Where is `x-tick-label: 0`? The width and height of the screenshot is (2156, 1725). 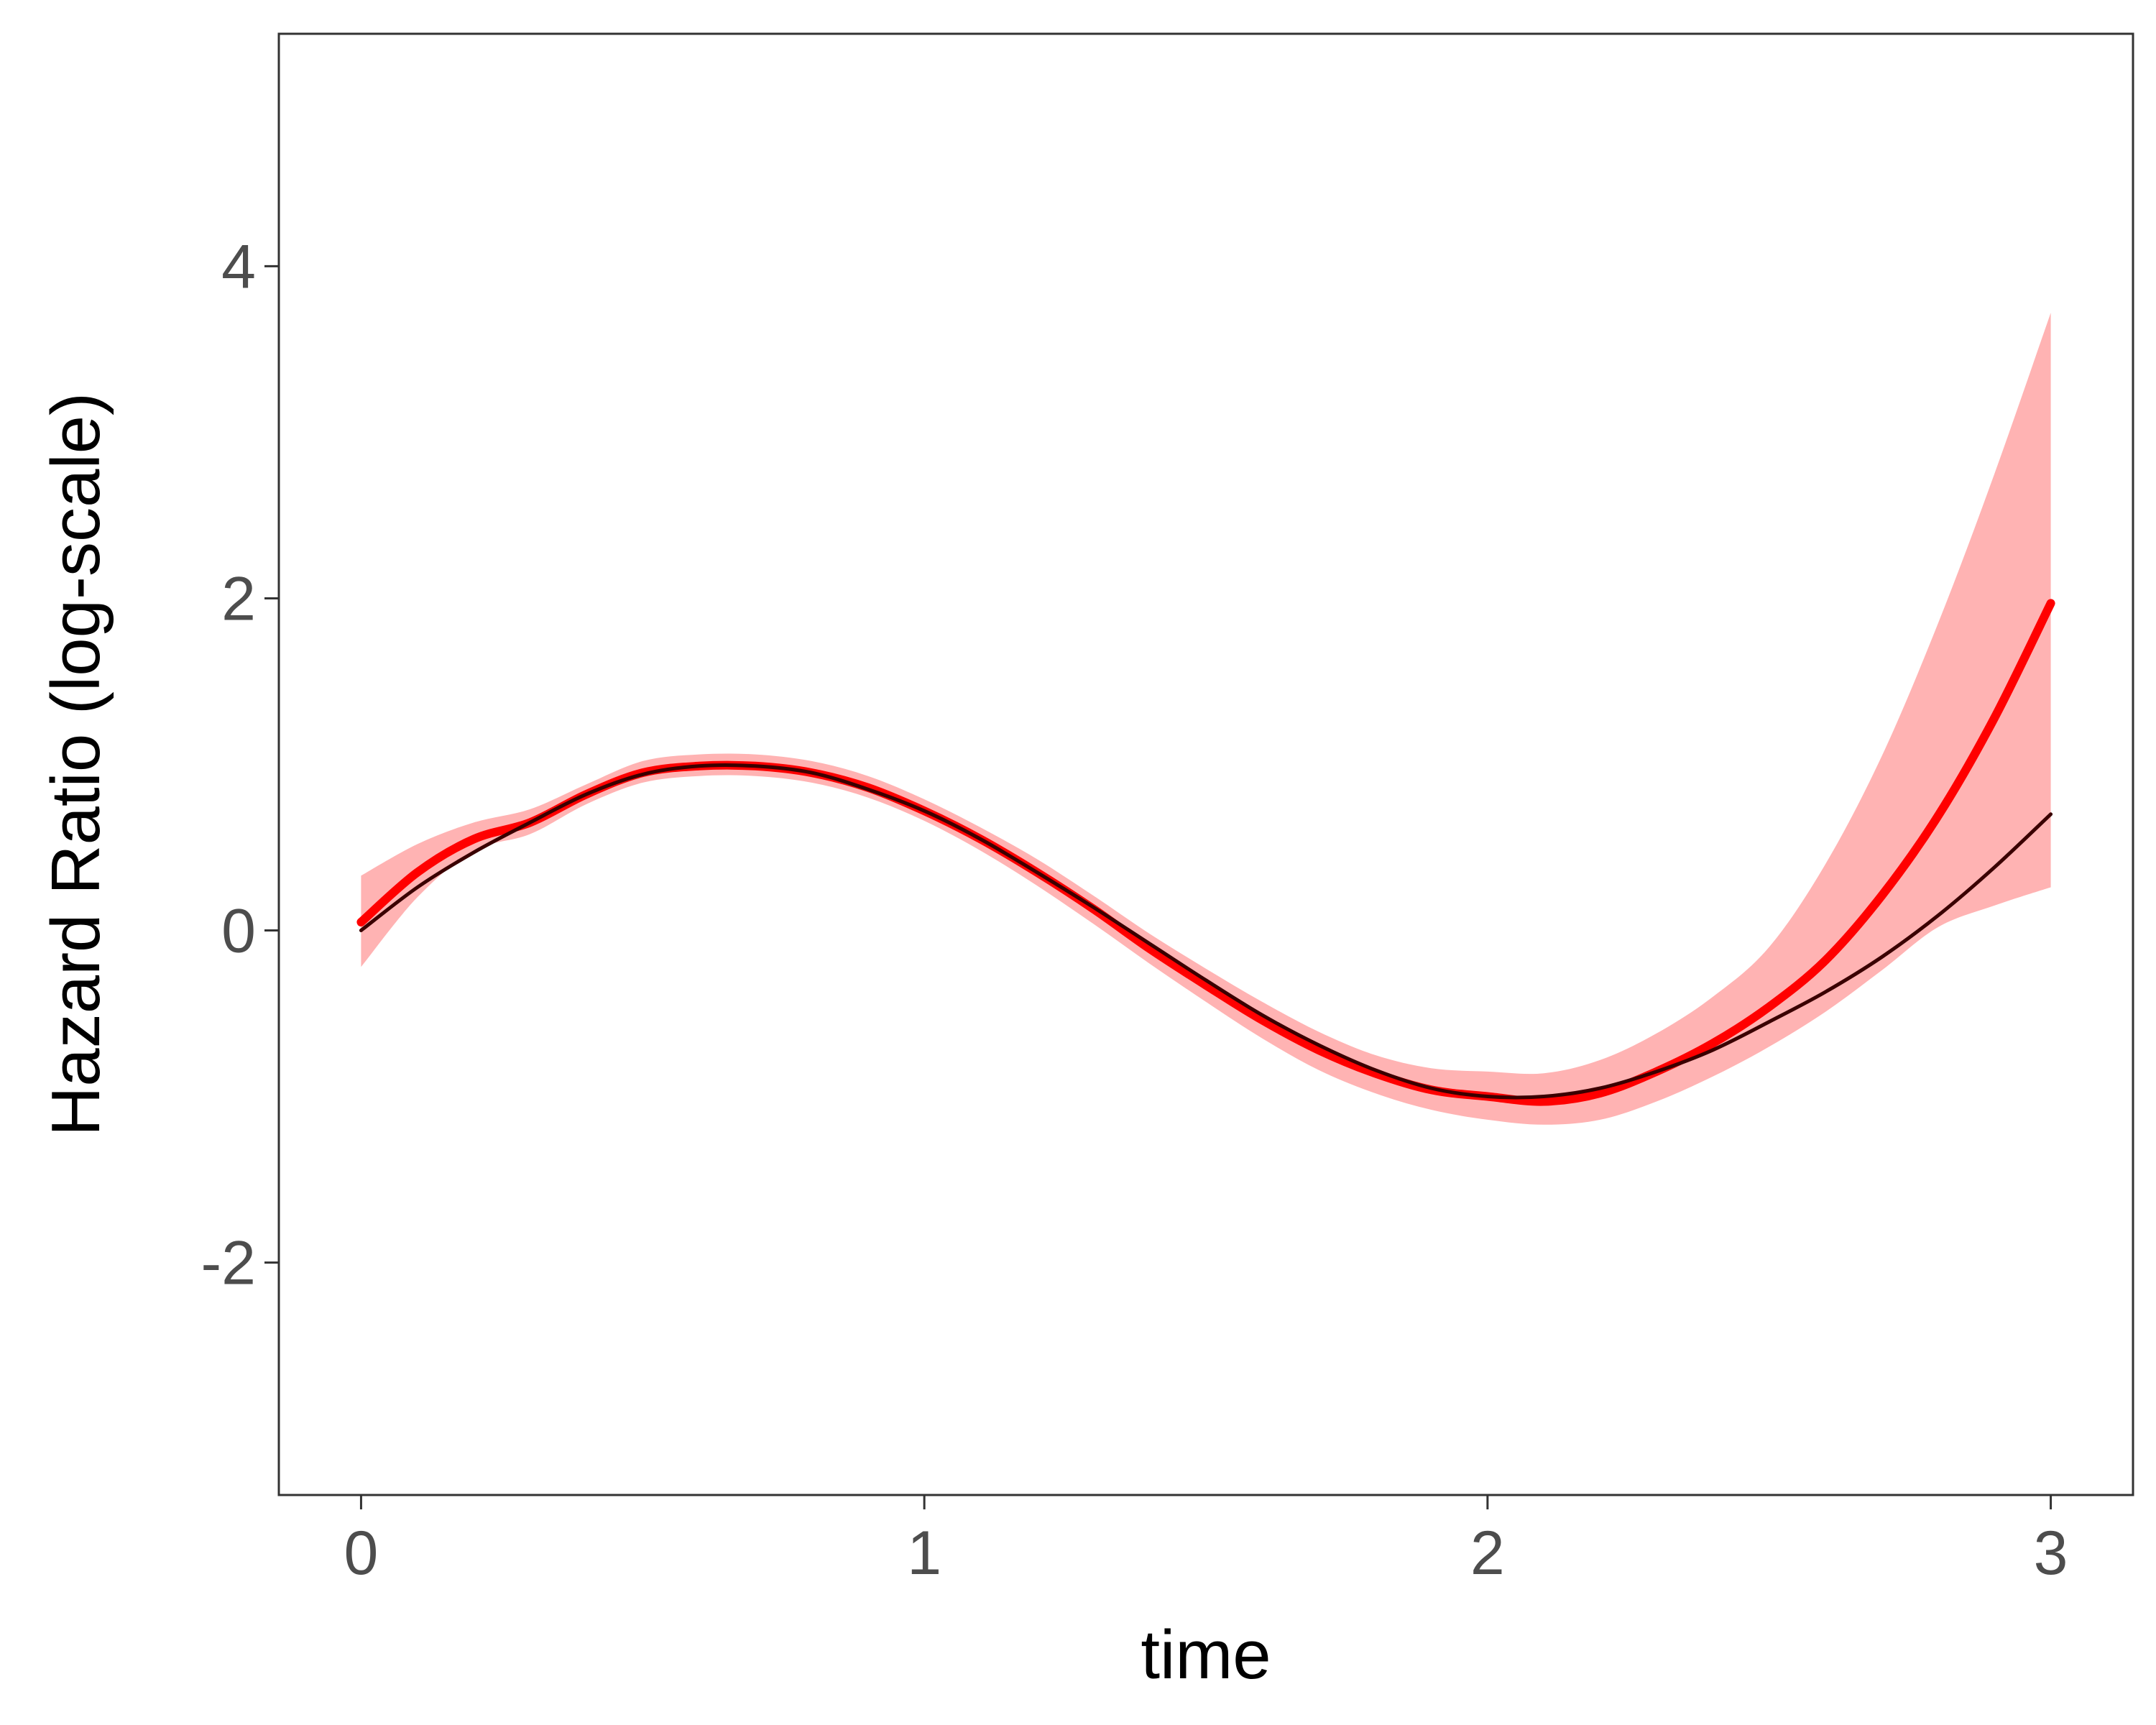
x-tick-label: 0 is located at coordinates (361, 1553).